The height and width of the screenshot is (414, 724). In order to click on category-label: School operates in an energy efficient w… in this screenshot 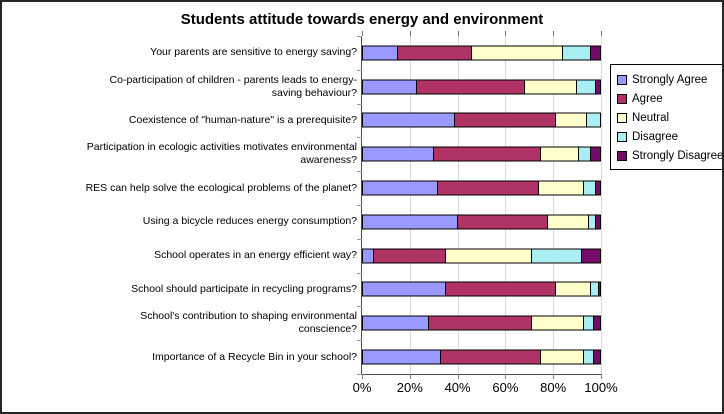, I will do `click(221, 256)`.